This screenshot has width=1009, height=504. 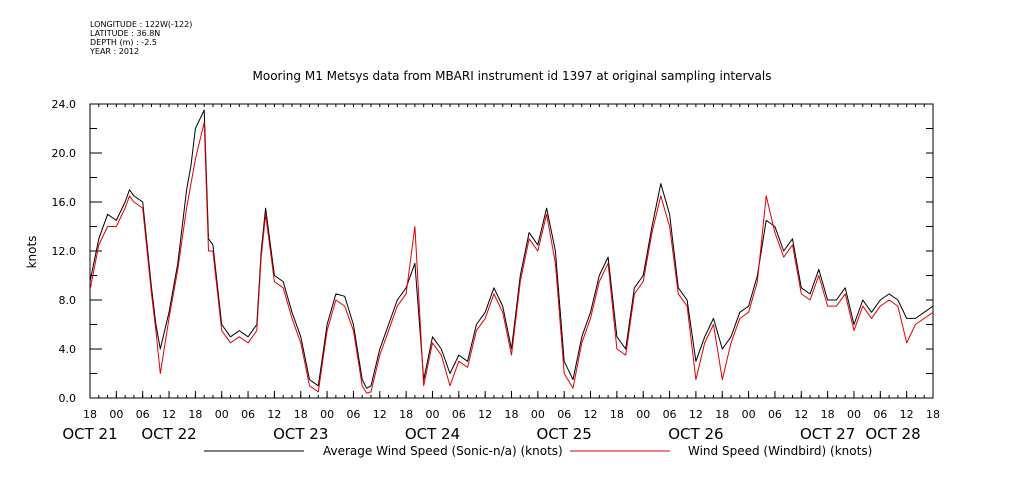 What do you see at coordinates (892, 434) in the screenshot?
I see `x-date-label: OCT 28` at bounding box center [892, 434].